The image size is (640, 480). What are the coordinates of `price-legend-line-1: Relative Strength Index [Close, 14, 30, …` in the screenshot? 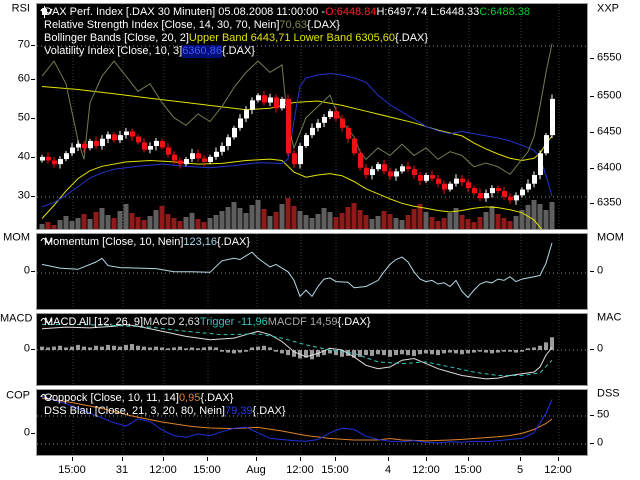 It's located at (285, 20).